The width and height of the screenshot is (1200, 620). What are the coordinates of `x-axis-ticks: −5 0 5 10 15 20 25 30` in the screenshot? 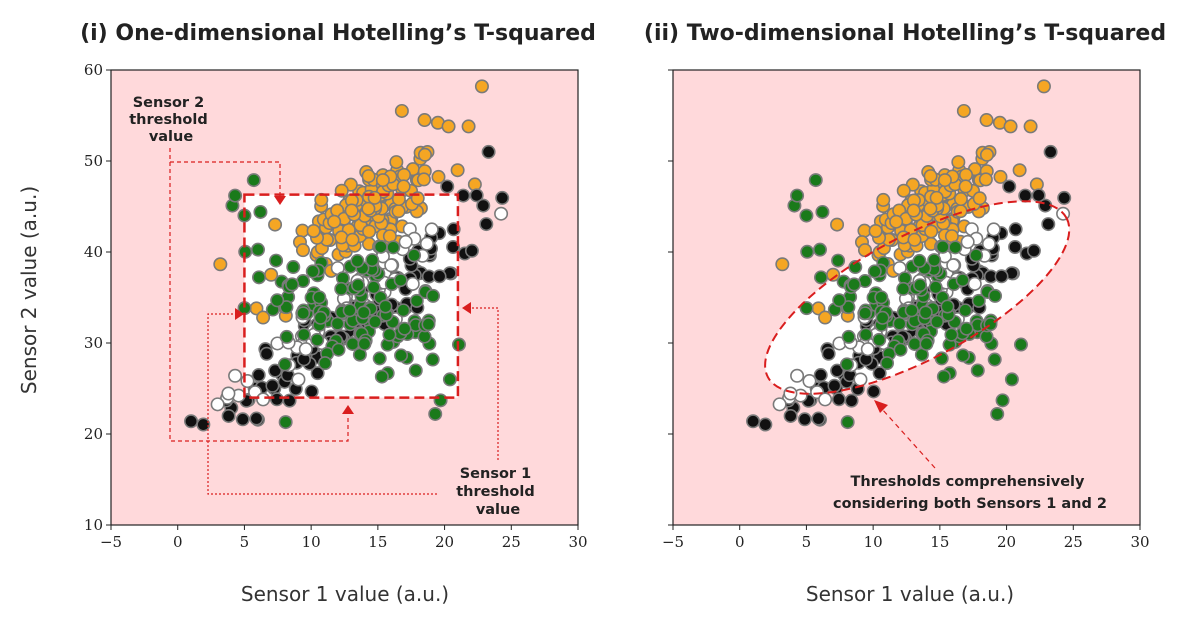 It's located at (344, 538).